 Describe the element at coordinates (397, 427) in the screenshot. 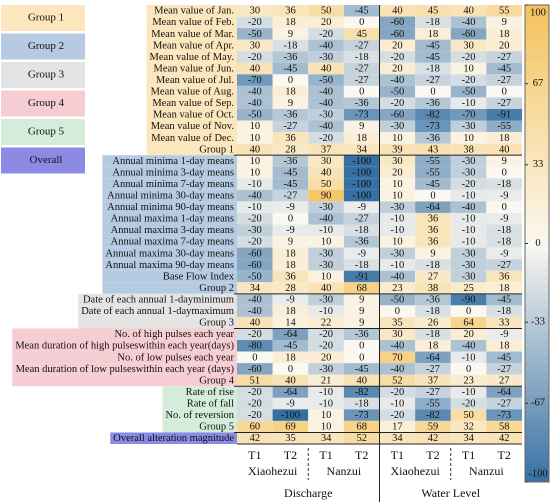

I see `cell-value: 17` at that location.